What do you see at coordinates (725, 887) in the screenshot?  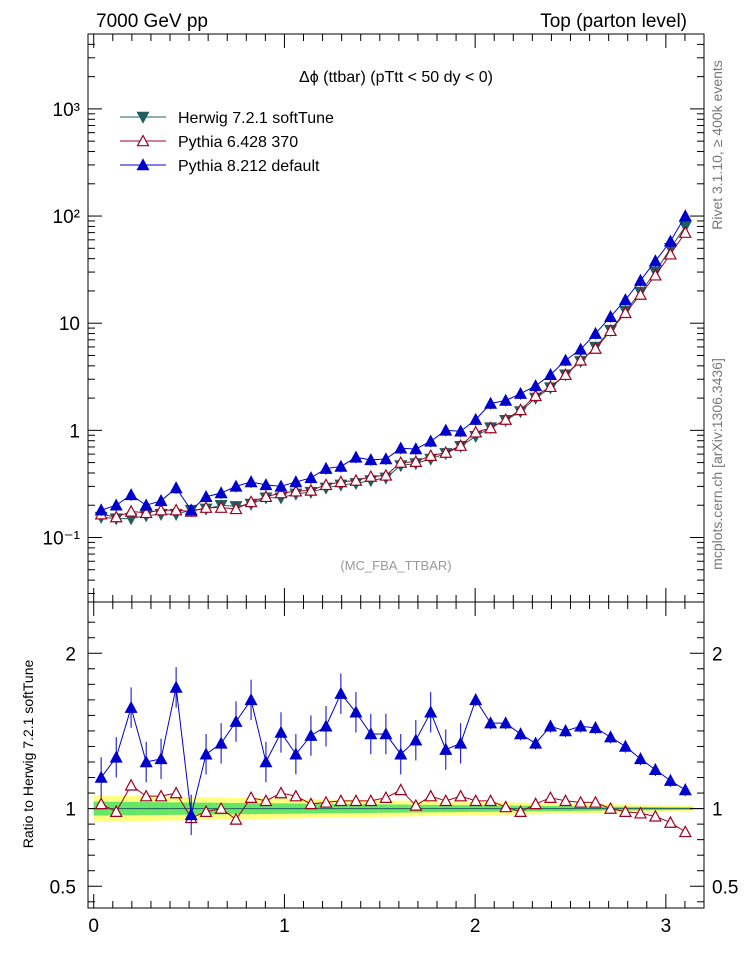 I see `ratio-y-tick-label-right: 0.5` at bounding box center [725, 887].